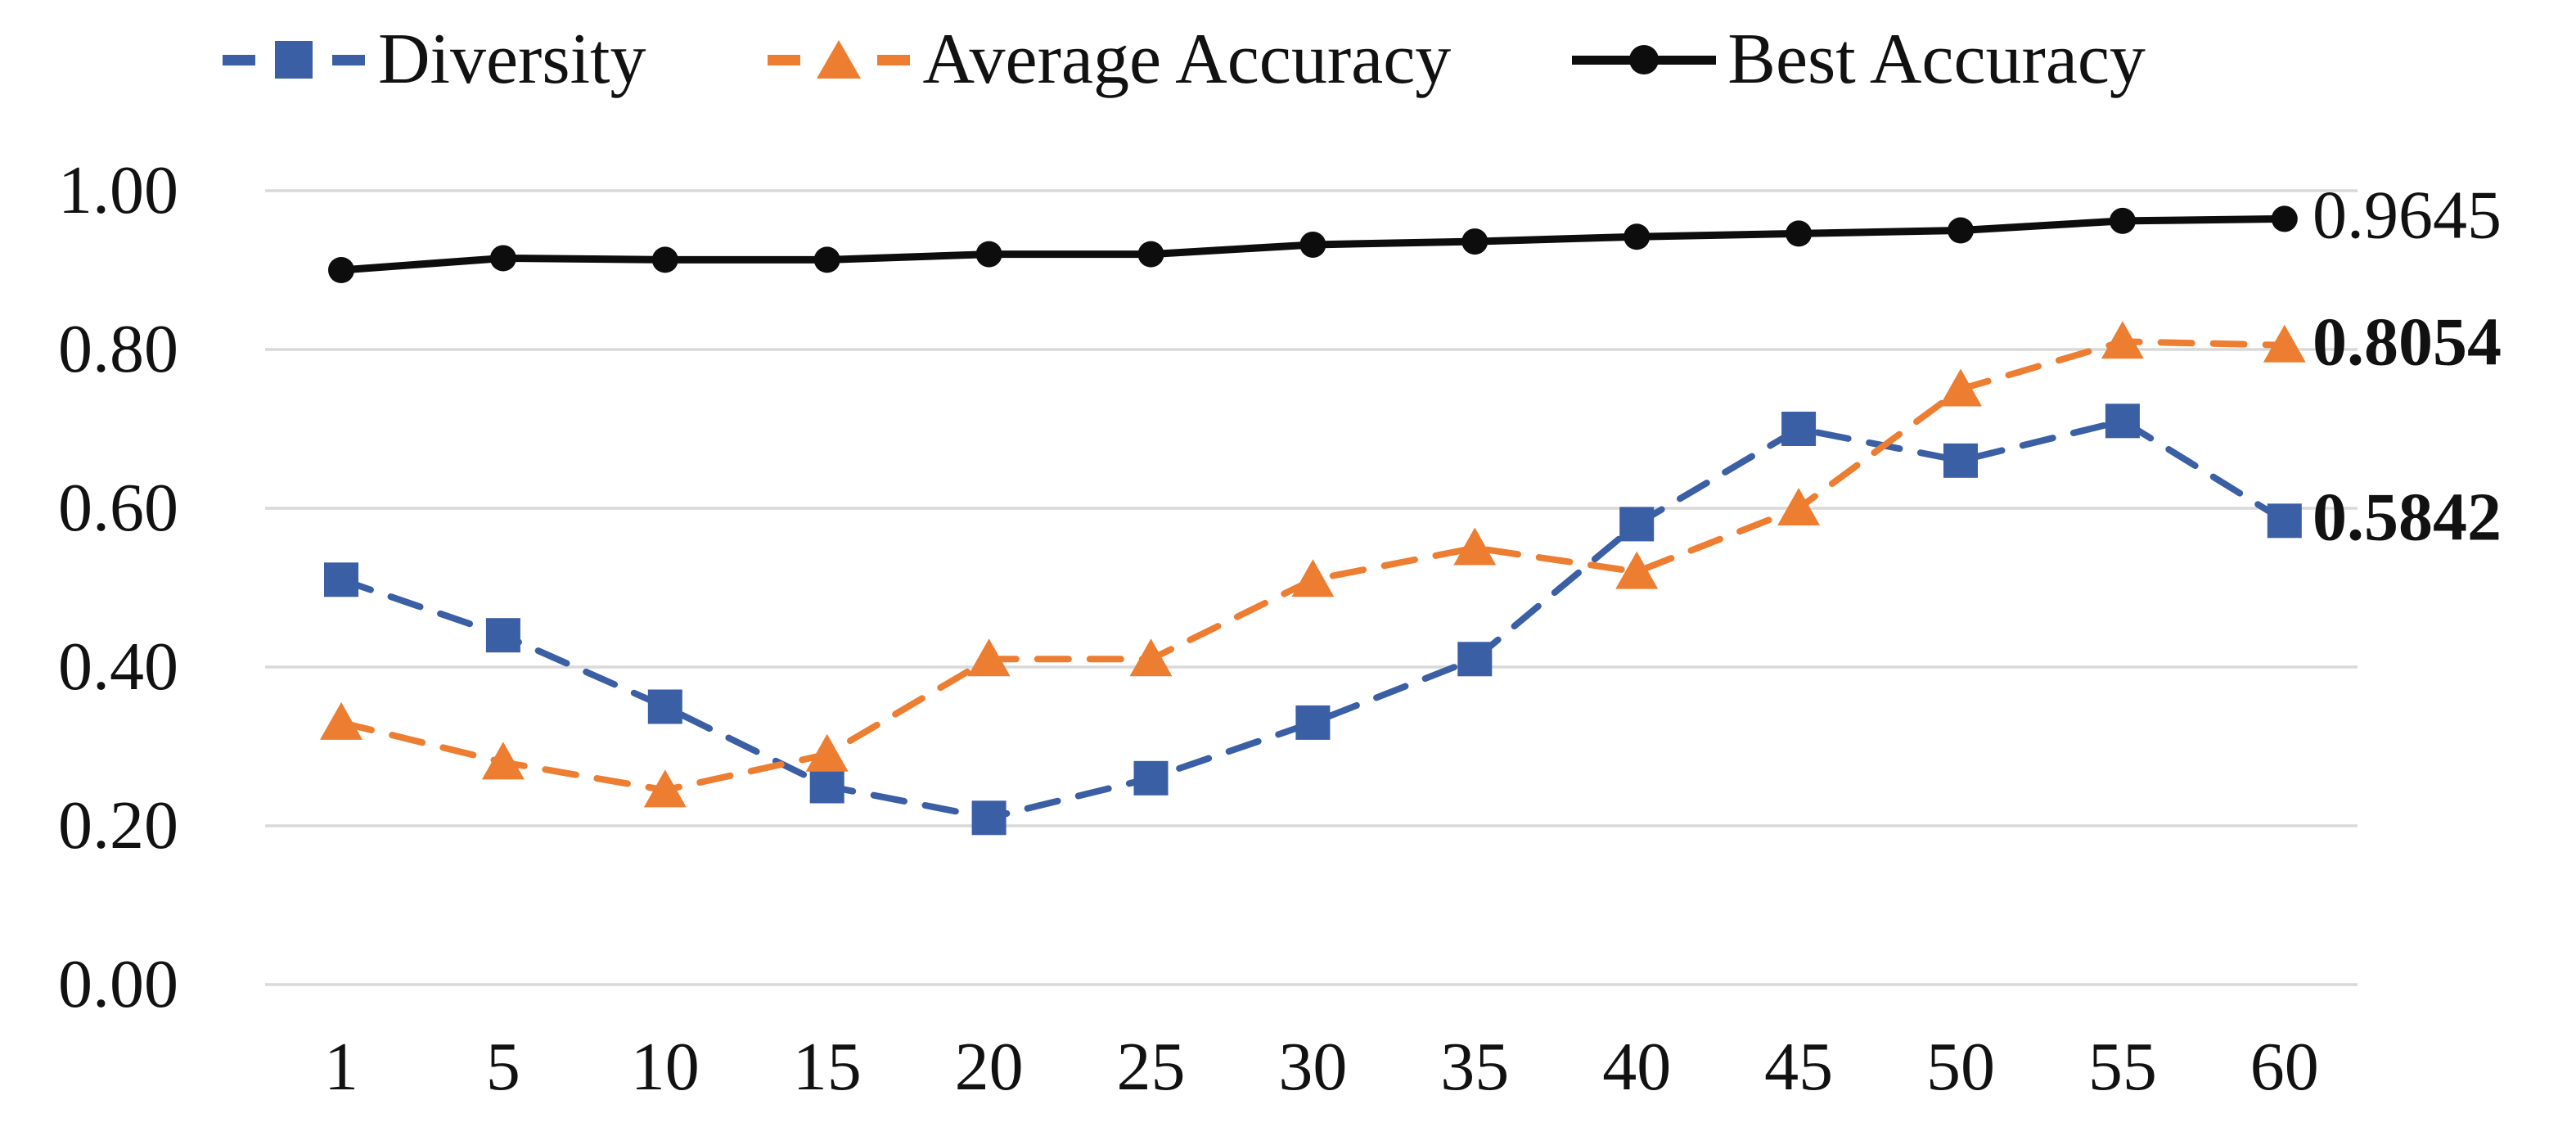  Describe the element at coordinates (118, 508) in the screenshot. I see `y-tick-label: 0.60` at that location.